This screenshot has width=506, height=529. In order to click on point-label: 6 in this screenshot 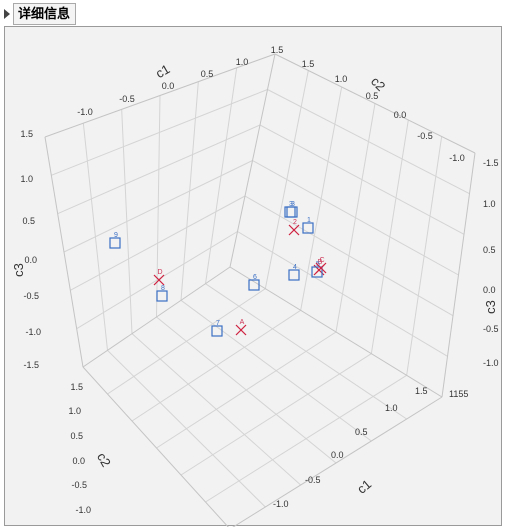, I will do `click(255, 277)`.